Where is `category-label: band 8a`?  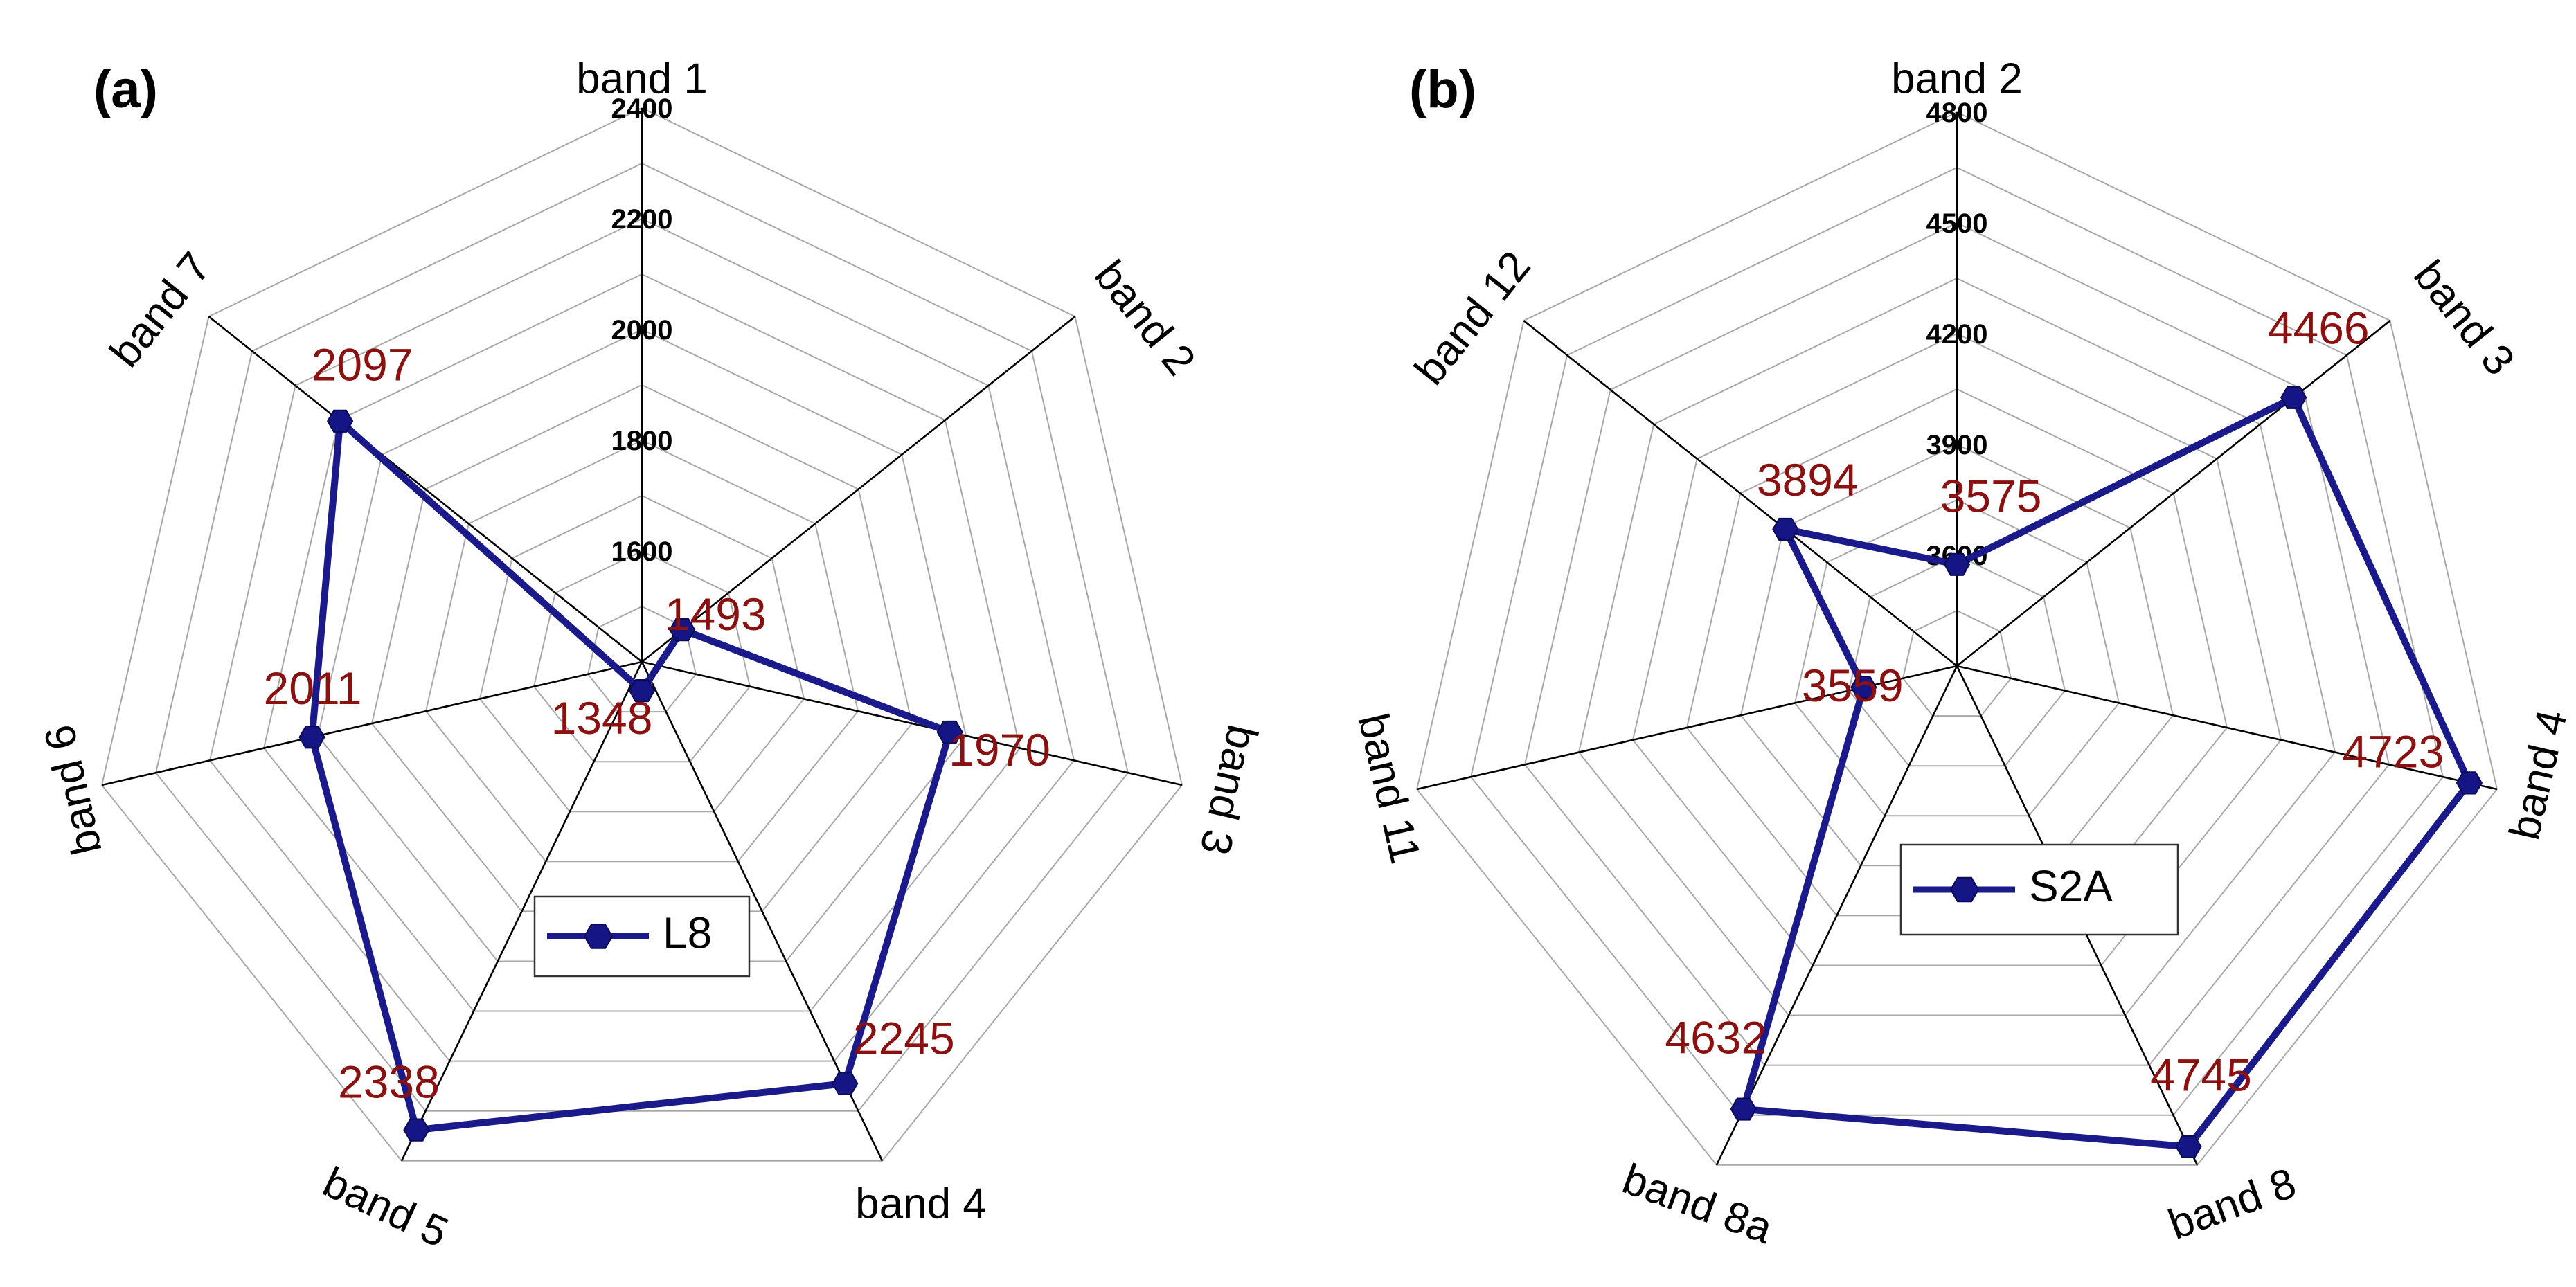 category-label: band 8a is located at coordinates (1698, 1204).